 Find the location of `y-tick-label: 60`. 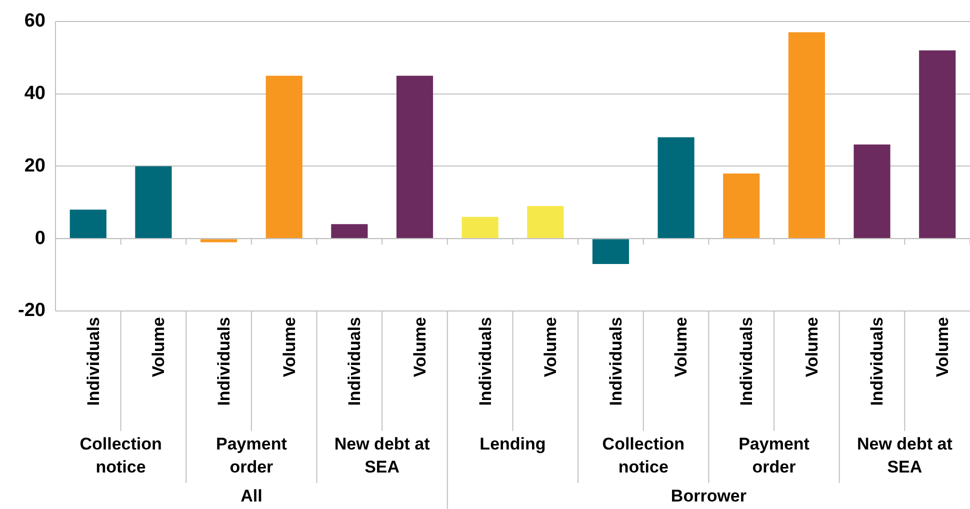

y-tick-label: 60 is located at coordinates (35, 21).